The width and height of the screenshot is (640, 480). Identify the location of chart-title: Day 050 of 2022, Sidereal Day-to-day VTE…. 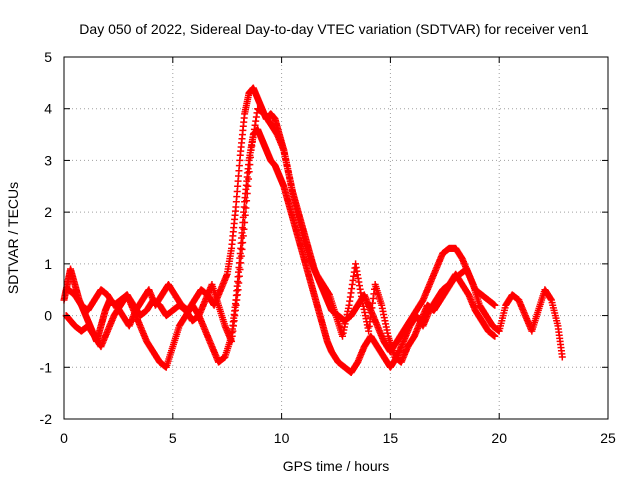
(334, 29).